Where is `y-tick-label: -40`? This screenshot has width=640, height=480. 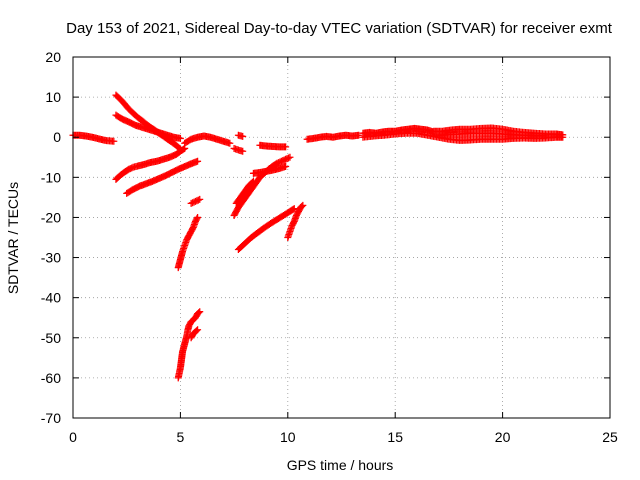
y-tick-label: -40 is located at coordinates (51, 298).